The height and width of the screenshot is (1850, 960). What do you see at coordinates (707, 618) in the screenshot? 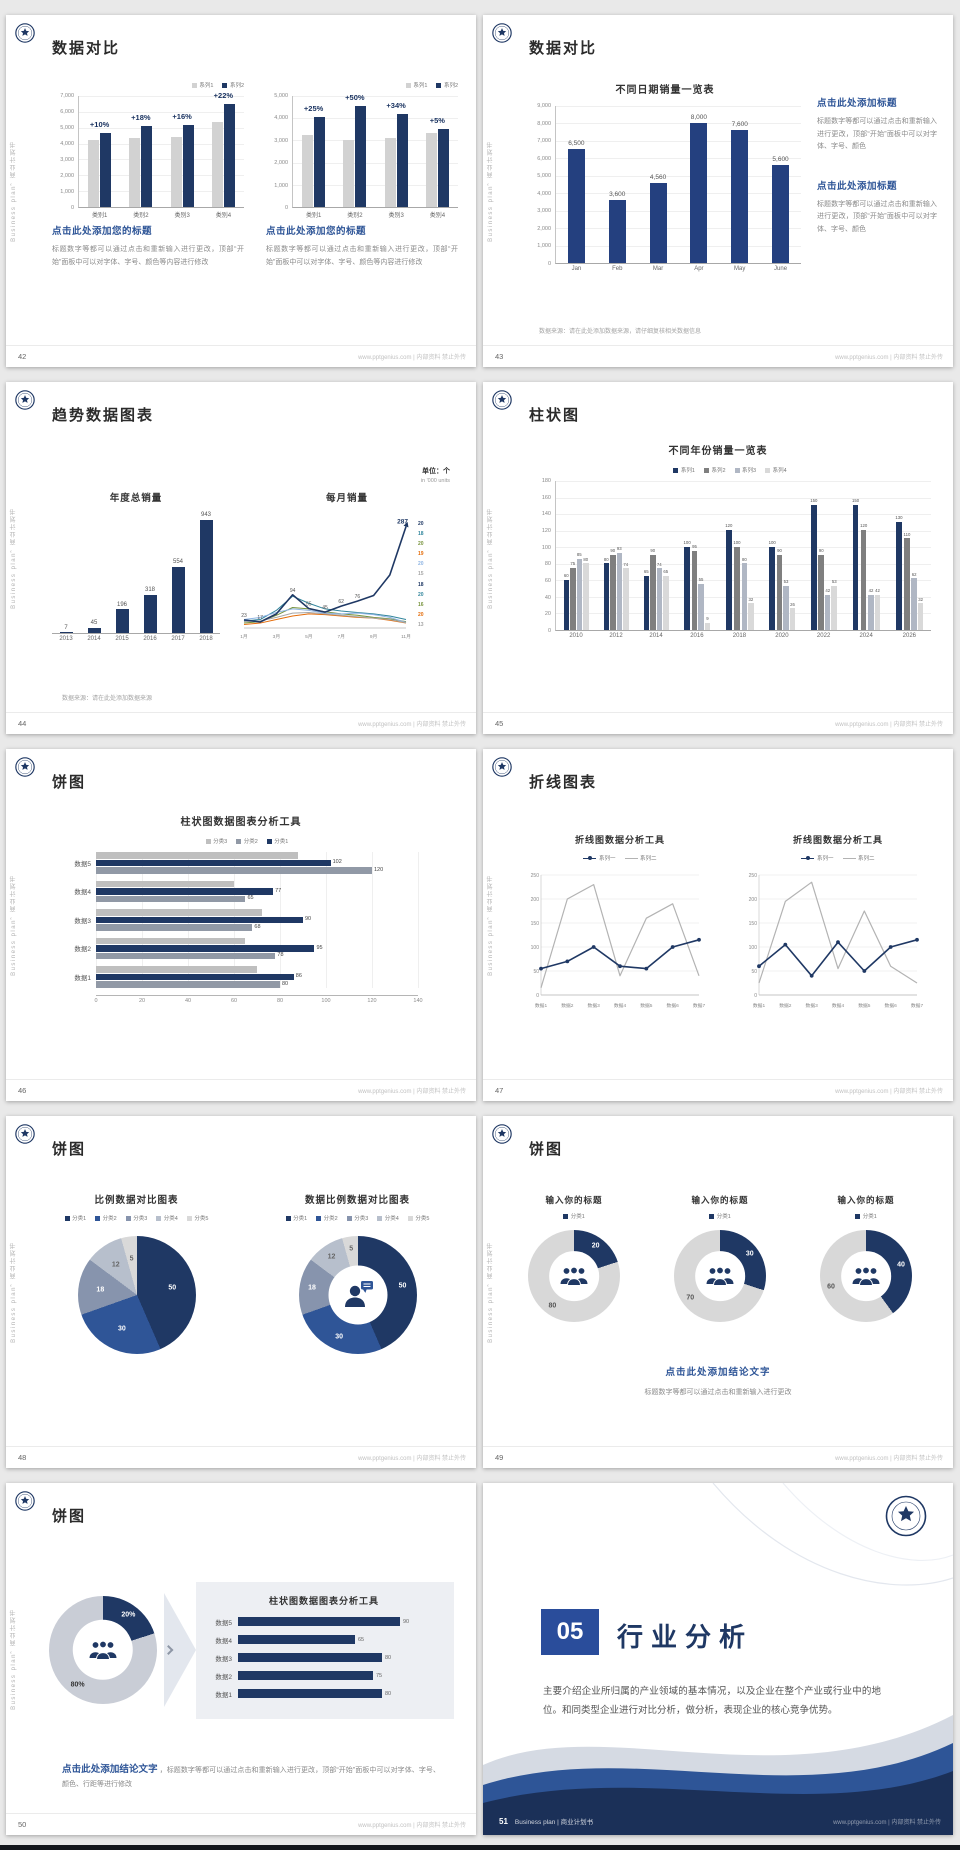
I see `bar-value-label: 9` at bounding box center [707, 618].